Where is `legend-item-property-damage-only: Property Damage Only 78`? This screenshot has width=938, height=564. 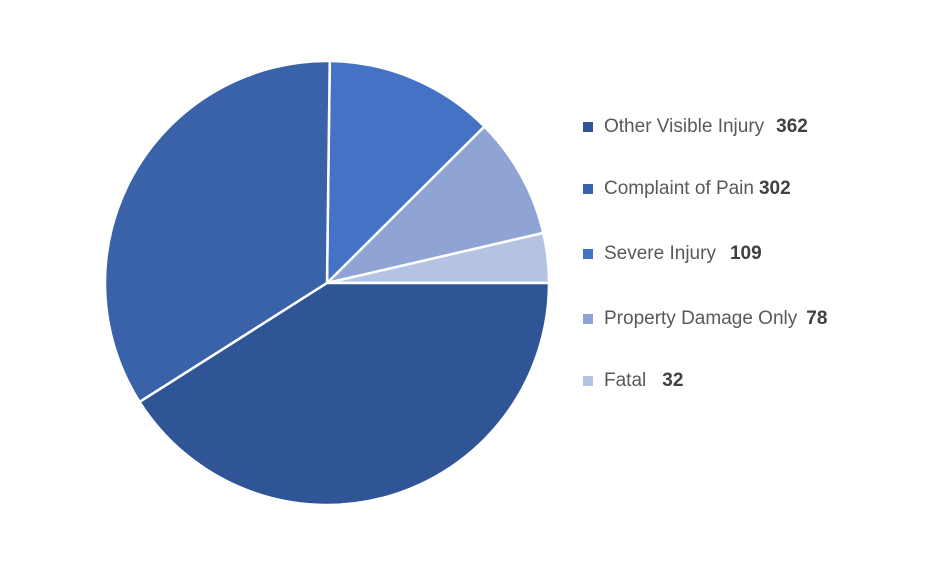
legend-item-property-damage-only: Property Damage Only 78 is located at coordinates (705, 319).